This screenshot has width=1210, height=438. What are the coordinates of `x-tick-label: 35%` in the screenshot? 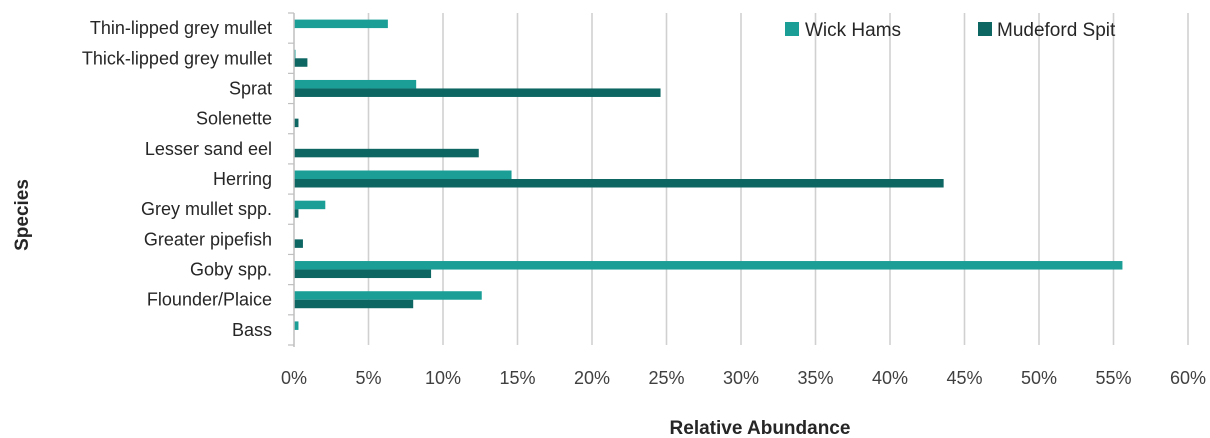 It's located at (815, 378).